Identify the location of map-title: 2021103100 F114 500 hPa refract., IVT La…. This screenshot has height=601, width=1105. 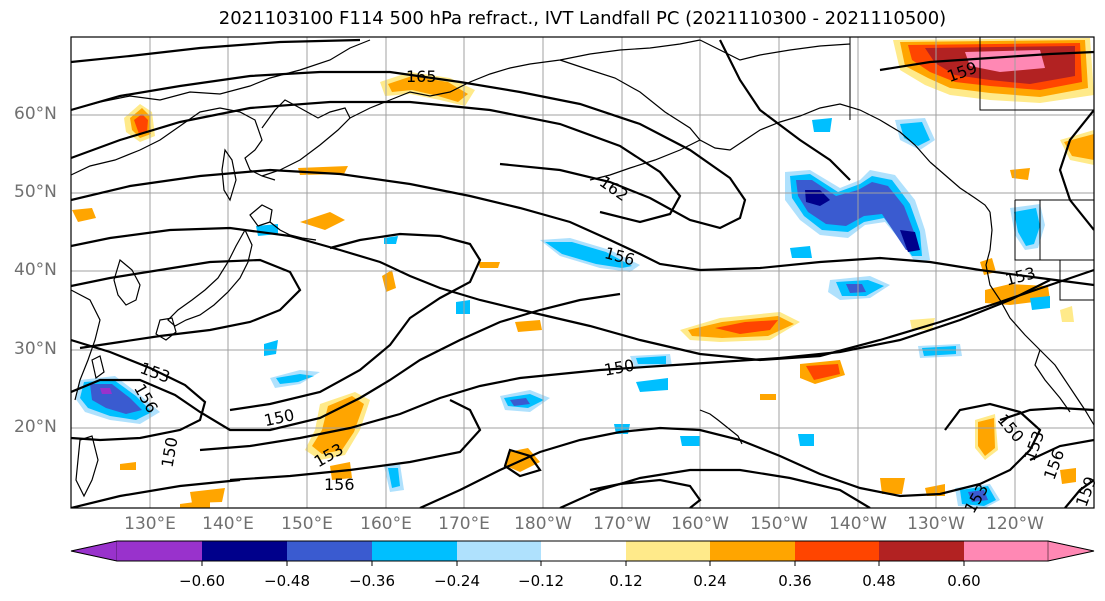
(582, 18).